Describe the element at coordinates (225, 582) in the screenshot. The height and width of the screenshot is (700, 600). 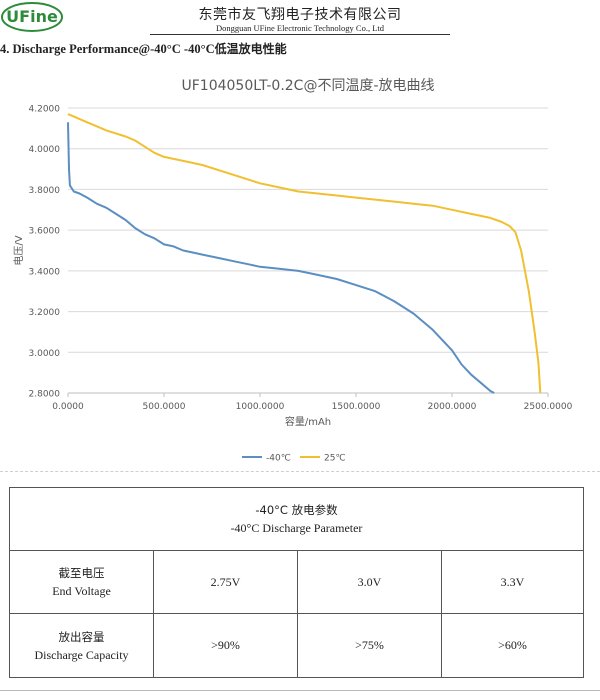
I see `table-cell: 2.75V` at that location.